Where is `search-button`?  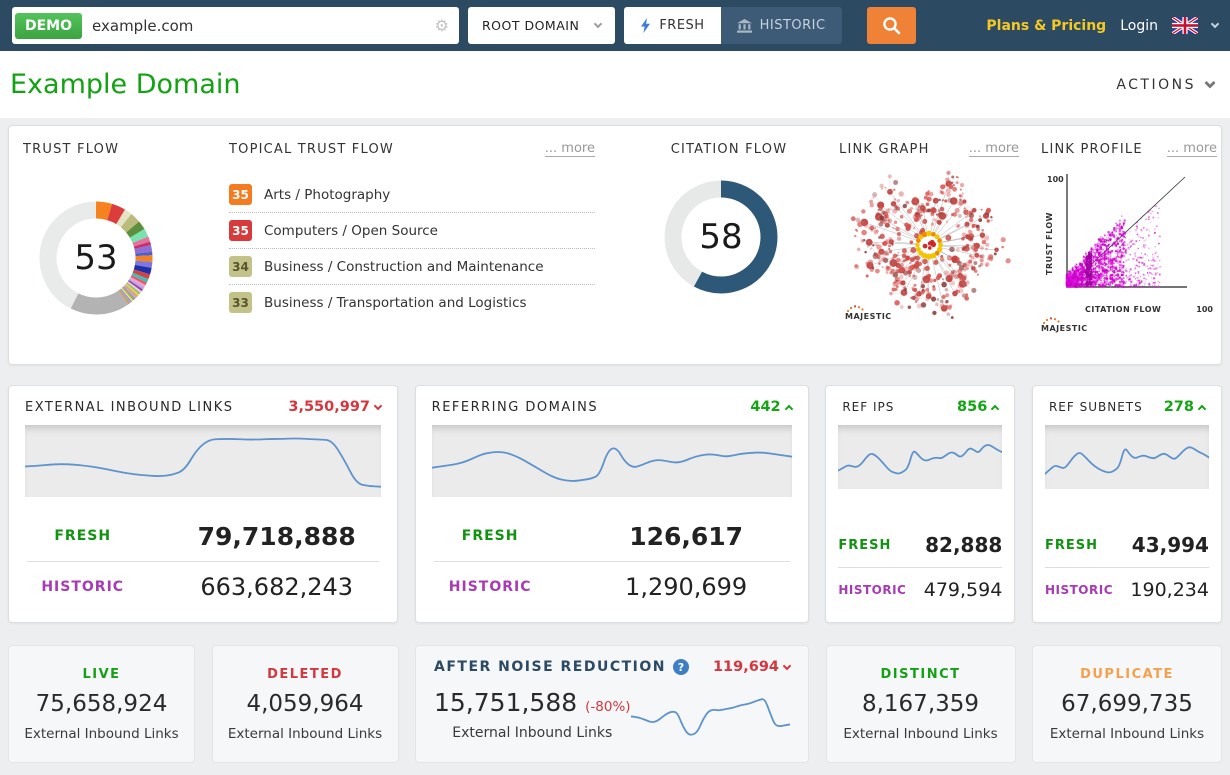 search-button is located at coordinates (891, 25).